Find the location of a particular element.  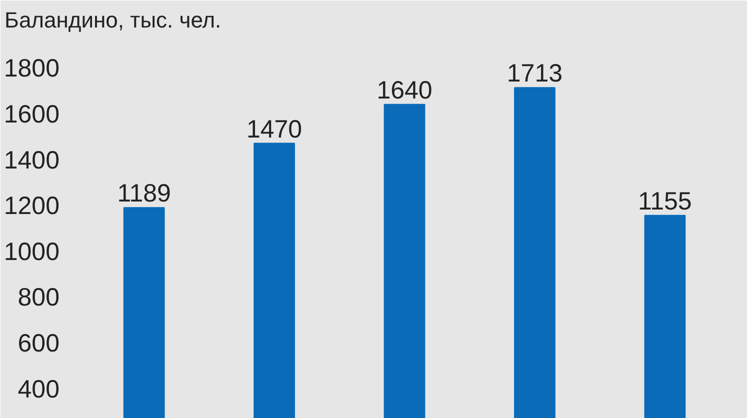

y-tick-label: 600 is located at coordinates (39, 343).